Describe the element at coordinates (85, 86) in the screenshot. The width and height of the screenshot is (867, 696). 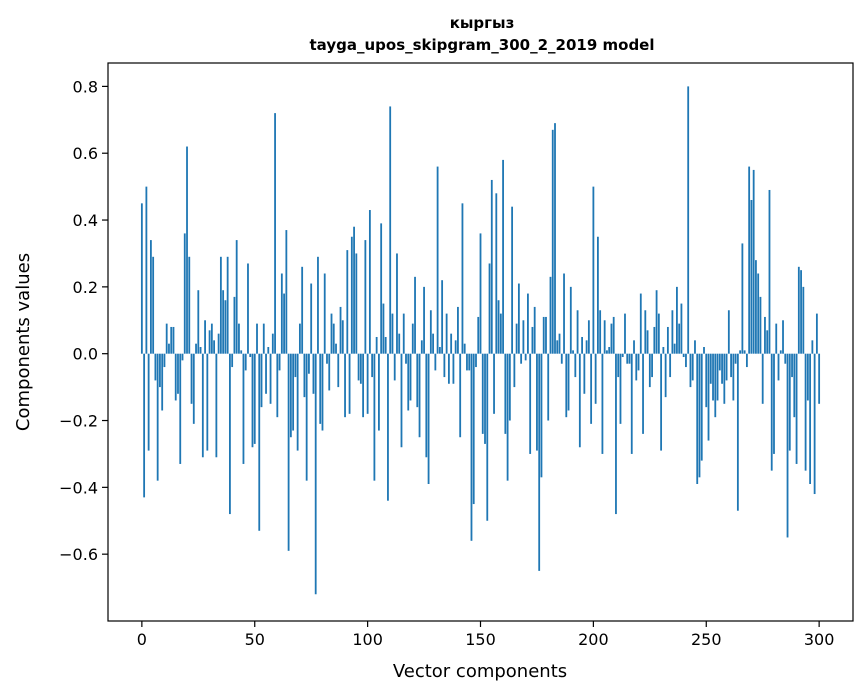
I see `y-tick-label: 0.8` at that location.